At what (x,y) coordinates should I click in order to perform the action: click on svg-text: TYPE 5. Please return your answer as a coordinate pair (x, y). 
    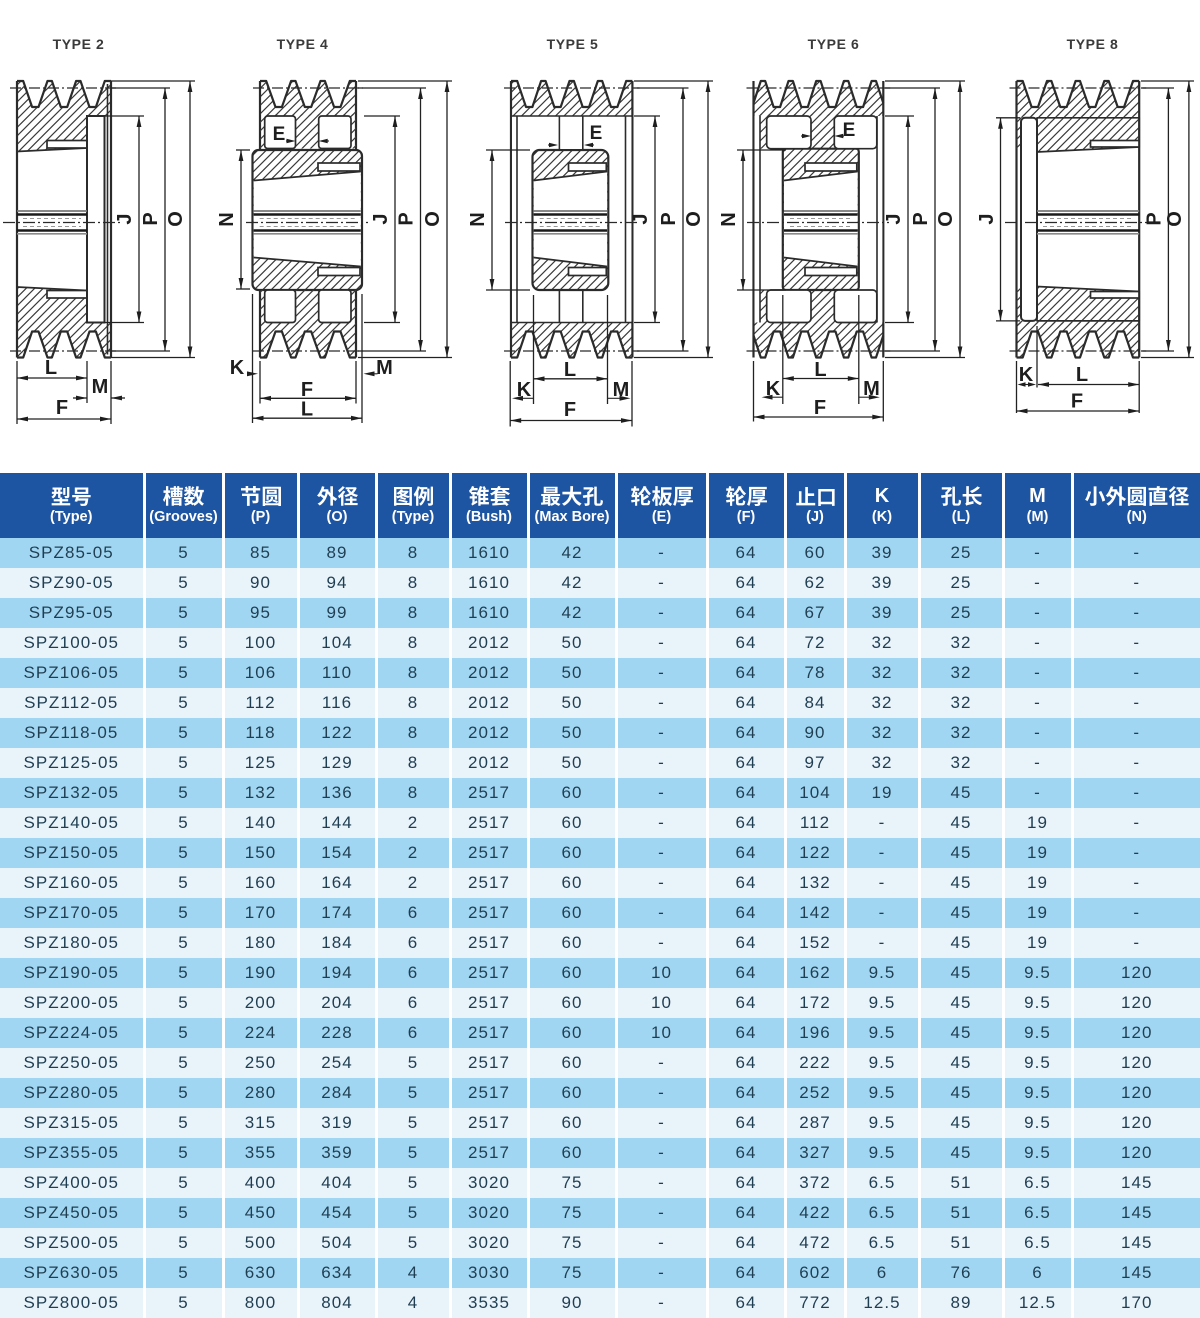
    Looking at the image, I should click on (573, 44).